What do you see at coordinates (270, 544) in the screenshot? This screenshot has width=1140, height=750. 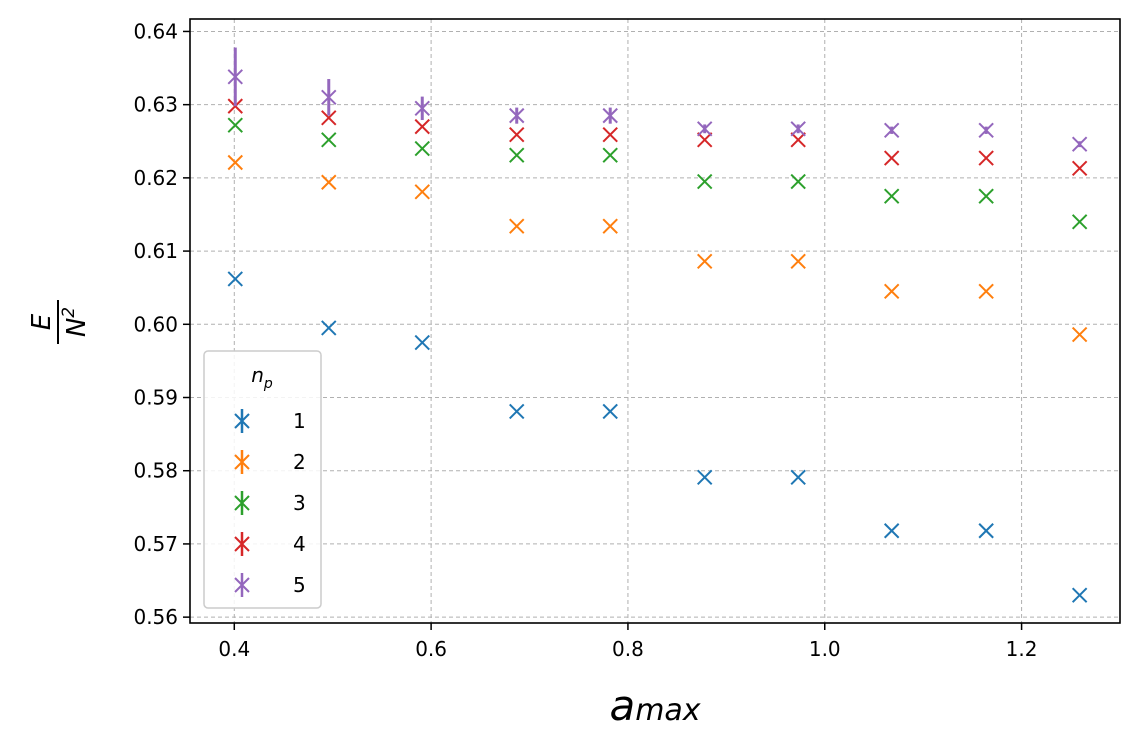 I see `legend-entry-4: 4` at bounding box center [270, 544].